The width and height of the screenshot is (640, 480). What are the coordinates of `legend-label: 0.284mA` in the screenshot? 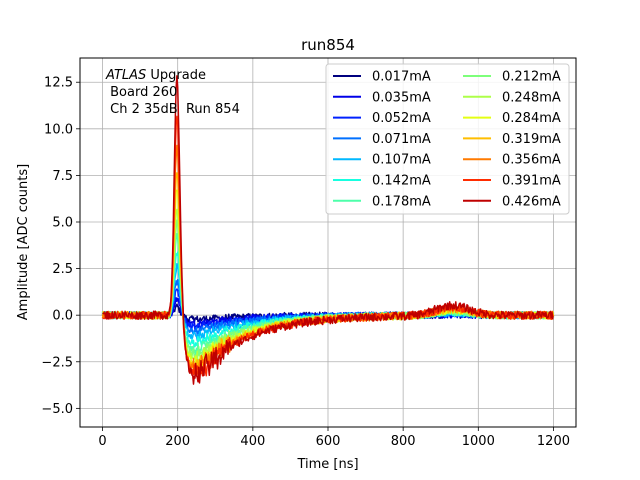 It's located at (531, 118).